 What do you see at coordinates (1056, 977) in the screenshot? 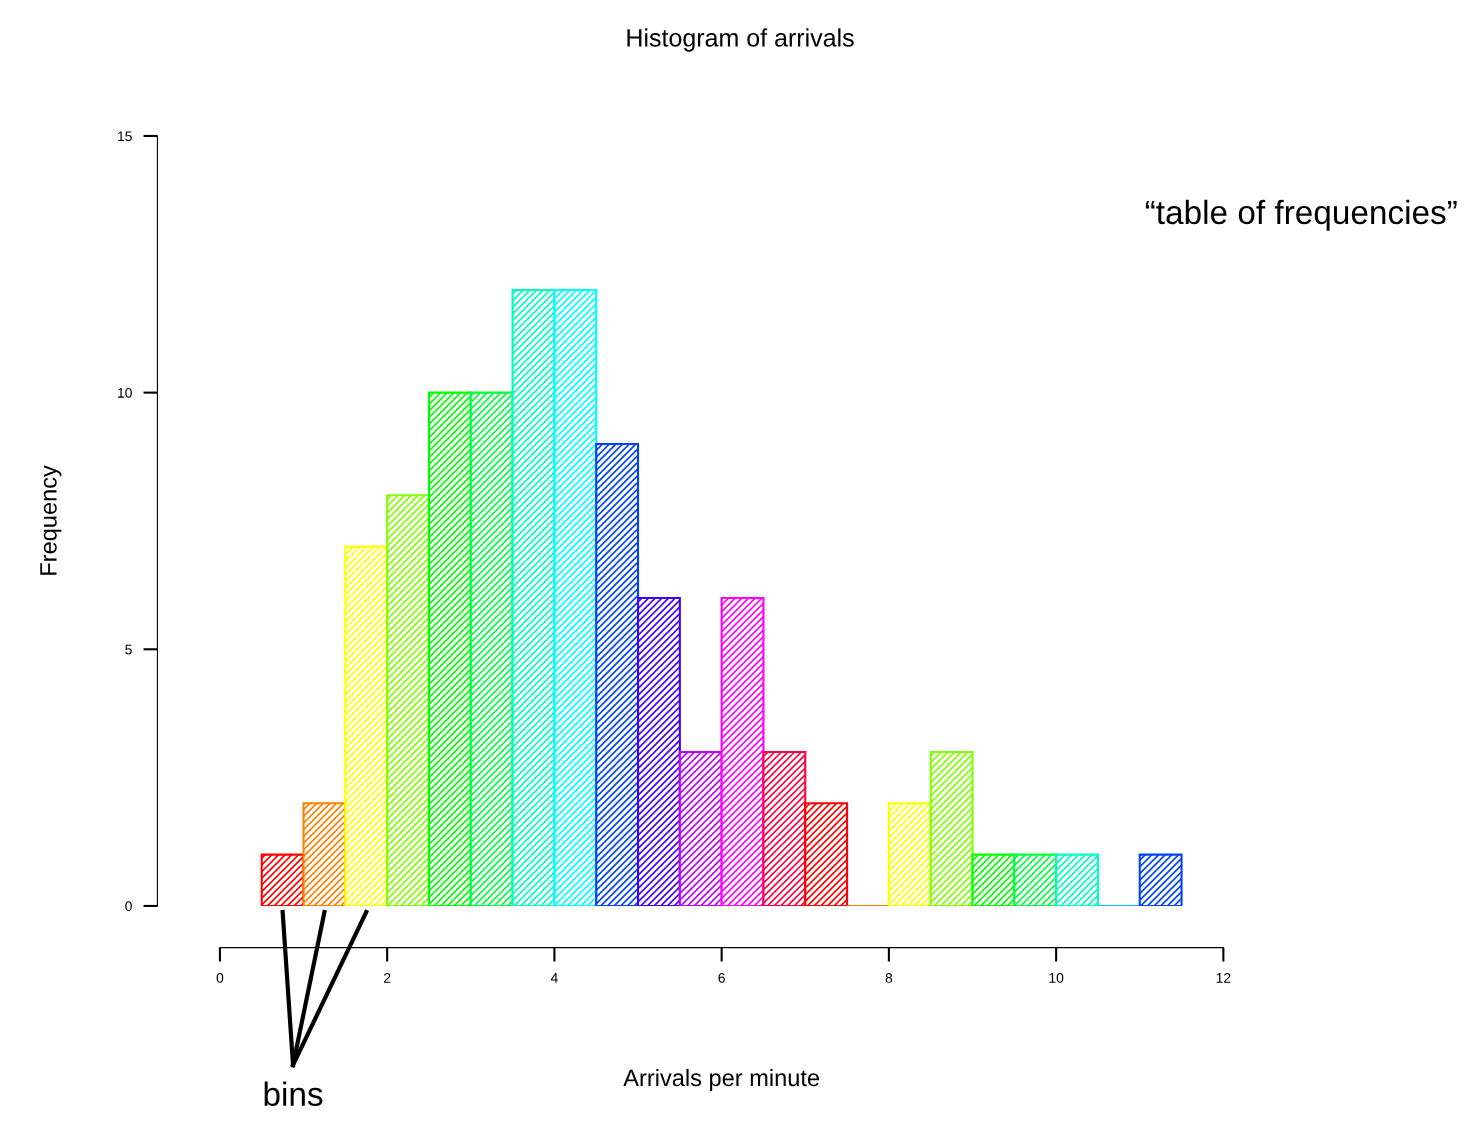
I see `x-tick-label: 10` at bounding box center [1056, 977].